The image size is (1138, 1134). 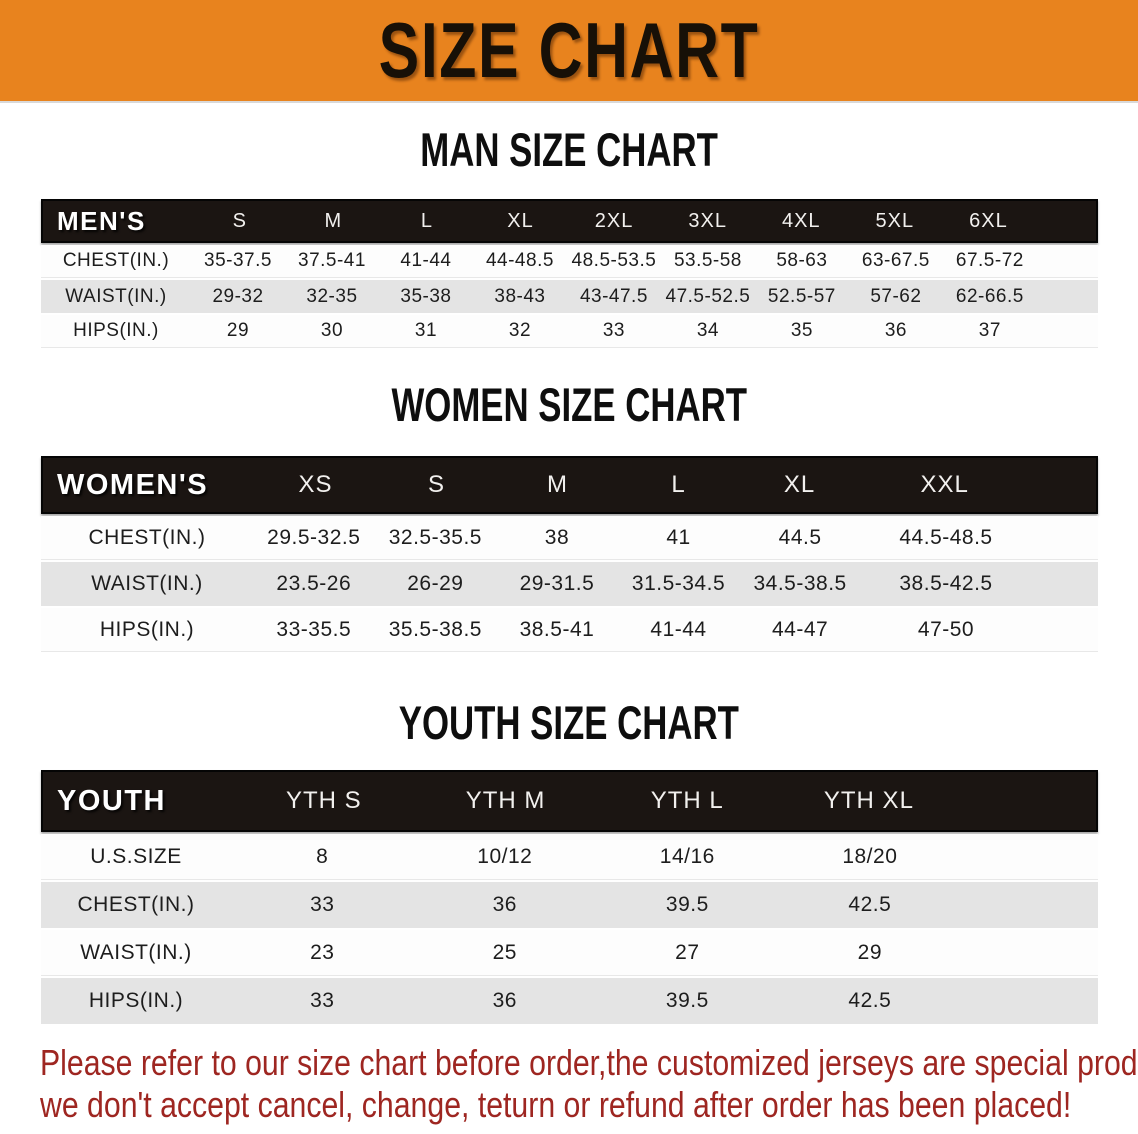 I want to click on women-size-value: 31.5-34.5, so click(x=678, y=583).